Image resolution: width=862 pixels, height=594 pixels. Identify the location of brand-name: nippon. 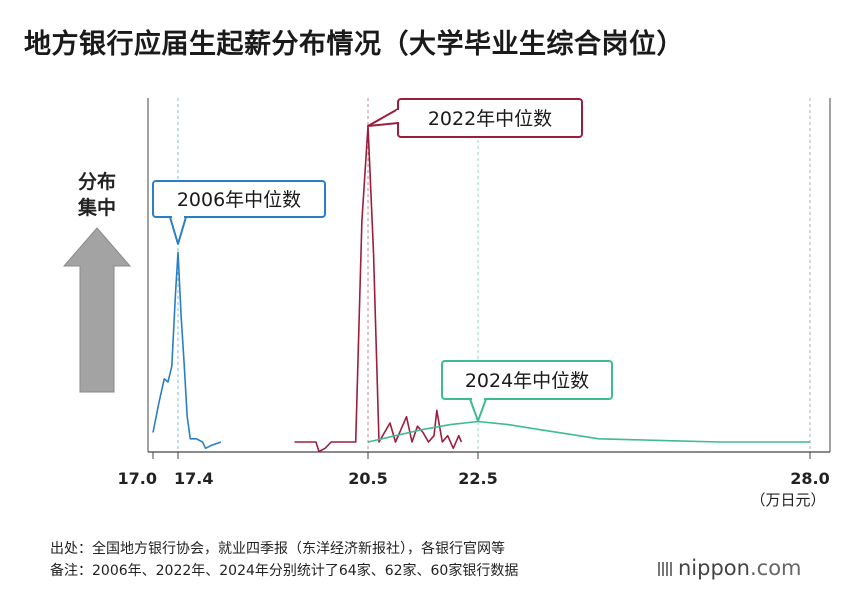
(714, 568).